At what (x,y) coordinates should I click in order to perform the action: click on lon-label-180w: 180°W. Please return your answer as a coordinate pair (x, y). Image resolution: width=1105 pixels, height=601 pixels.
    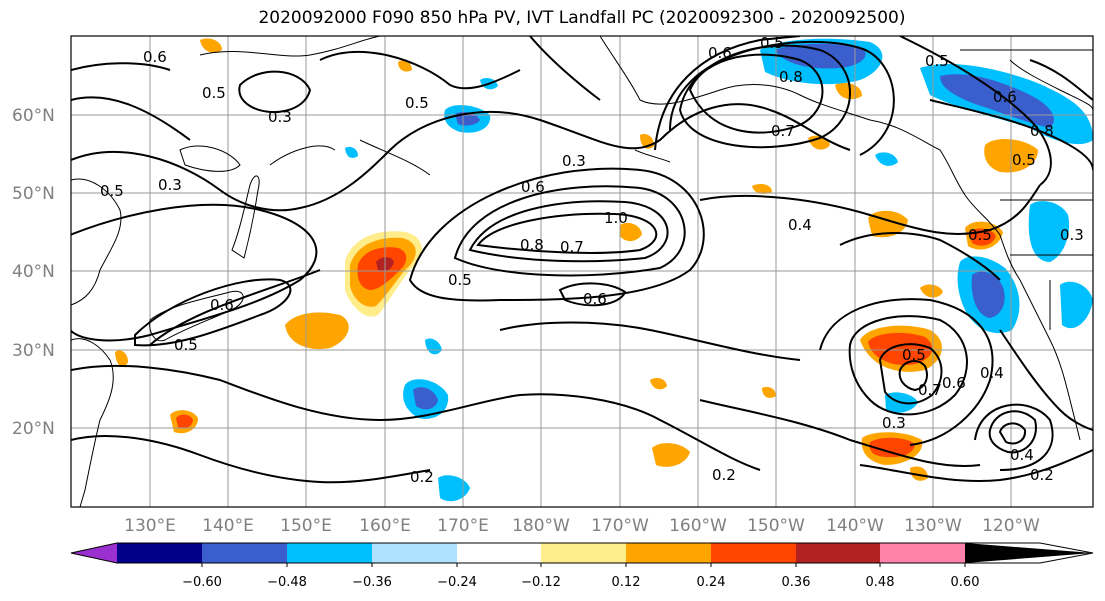
    Looking at the image, I should click on (541, 526).